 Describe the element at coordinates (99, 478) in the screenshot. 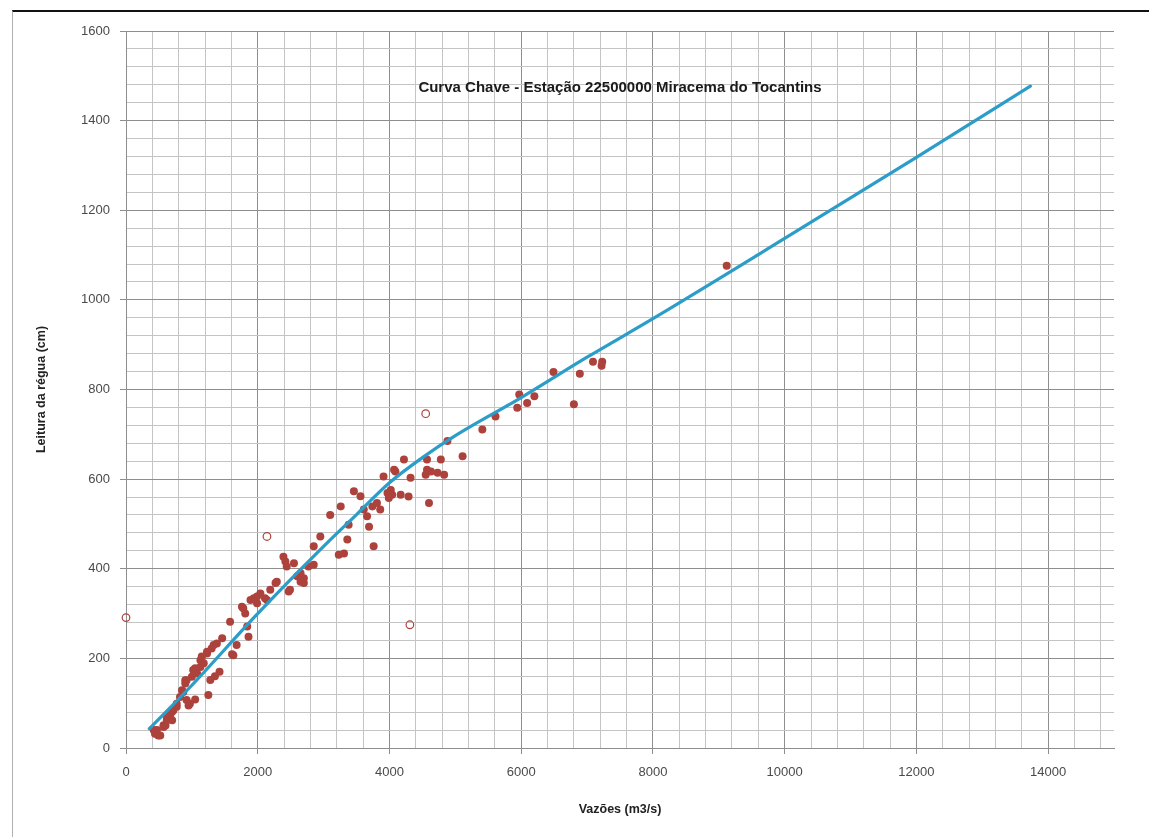

I see `y-tick-label: 600` at that location.